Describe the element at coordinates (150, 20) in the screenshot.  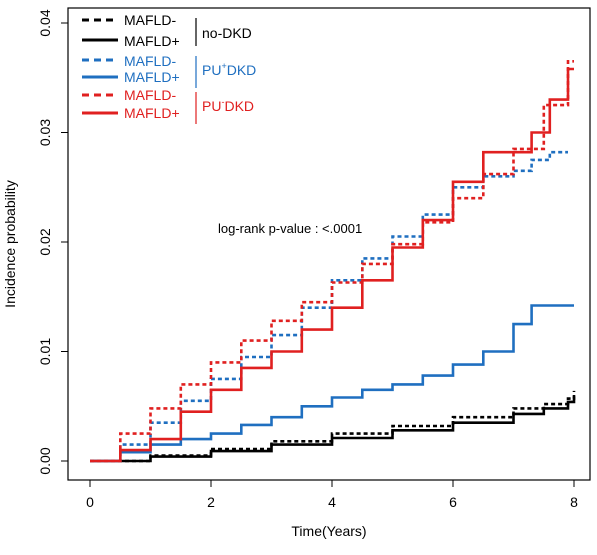
I see `legend-label-nodkd-mafld-neg: MAFLD-` at that location.